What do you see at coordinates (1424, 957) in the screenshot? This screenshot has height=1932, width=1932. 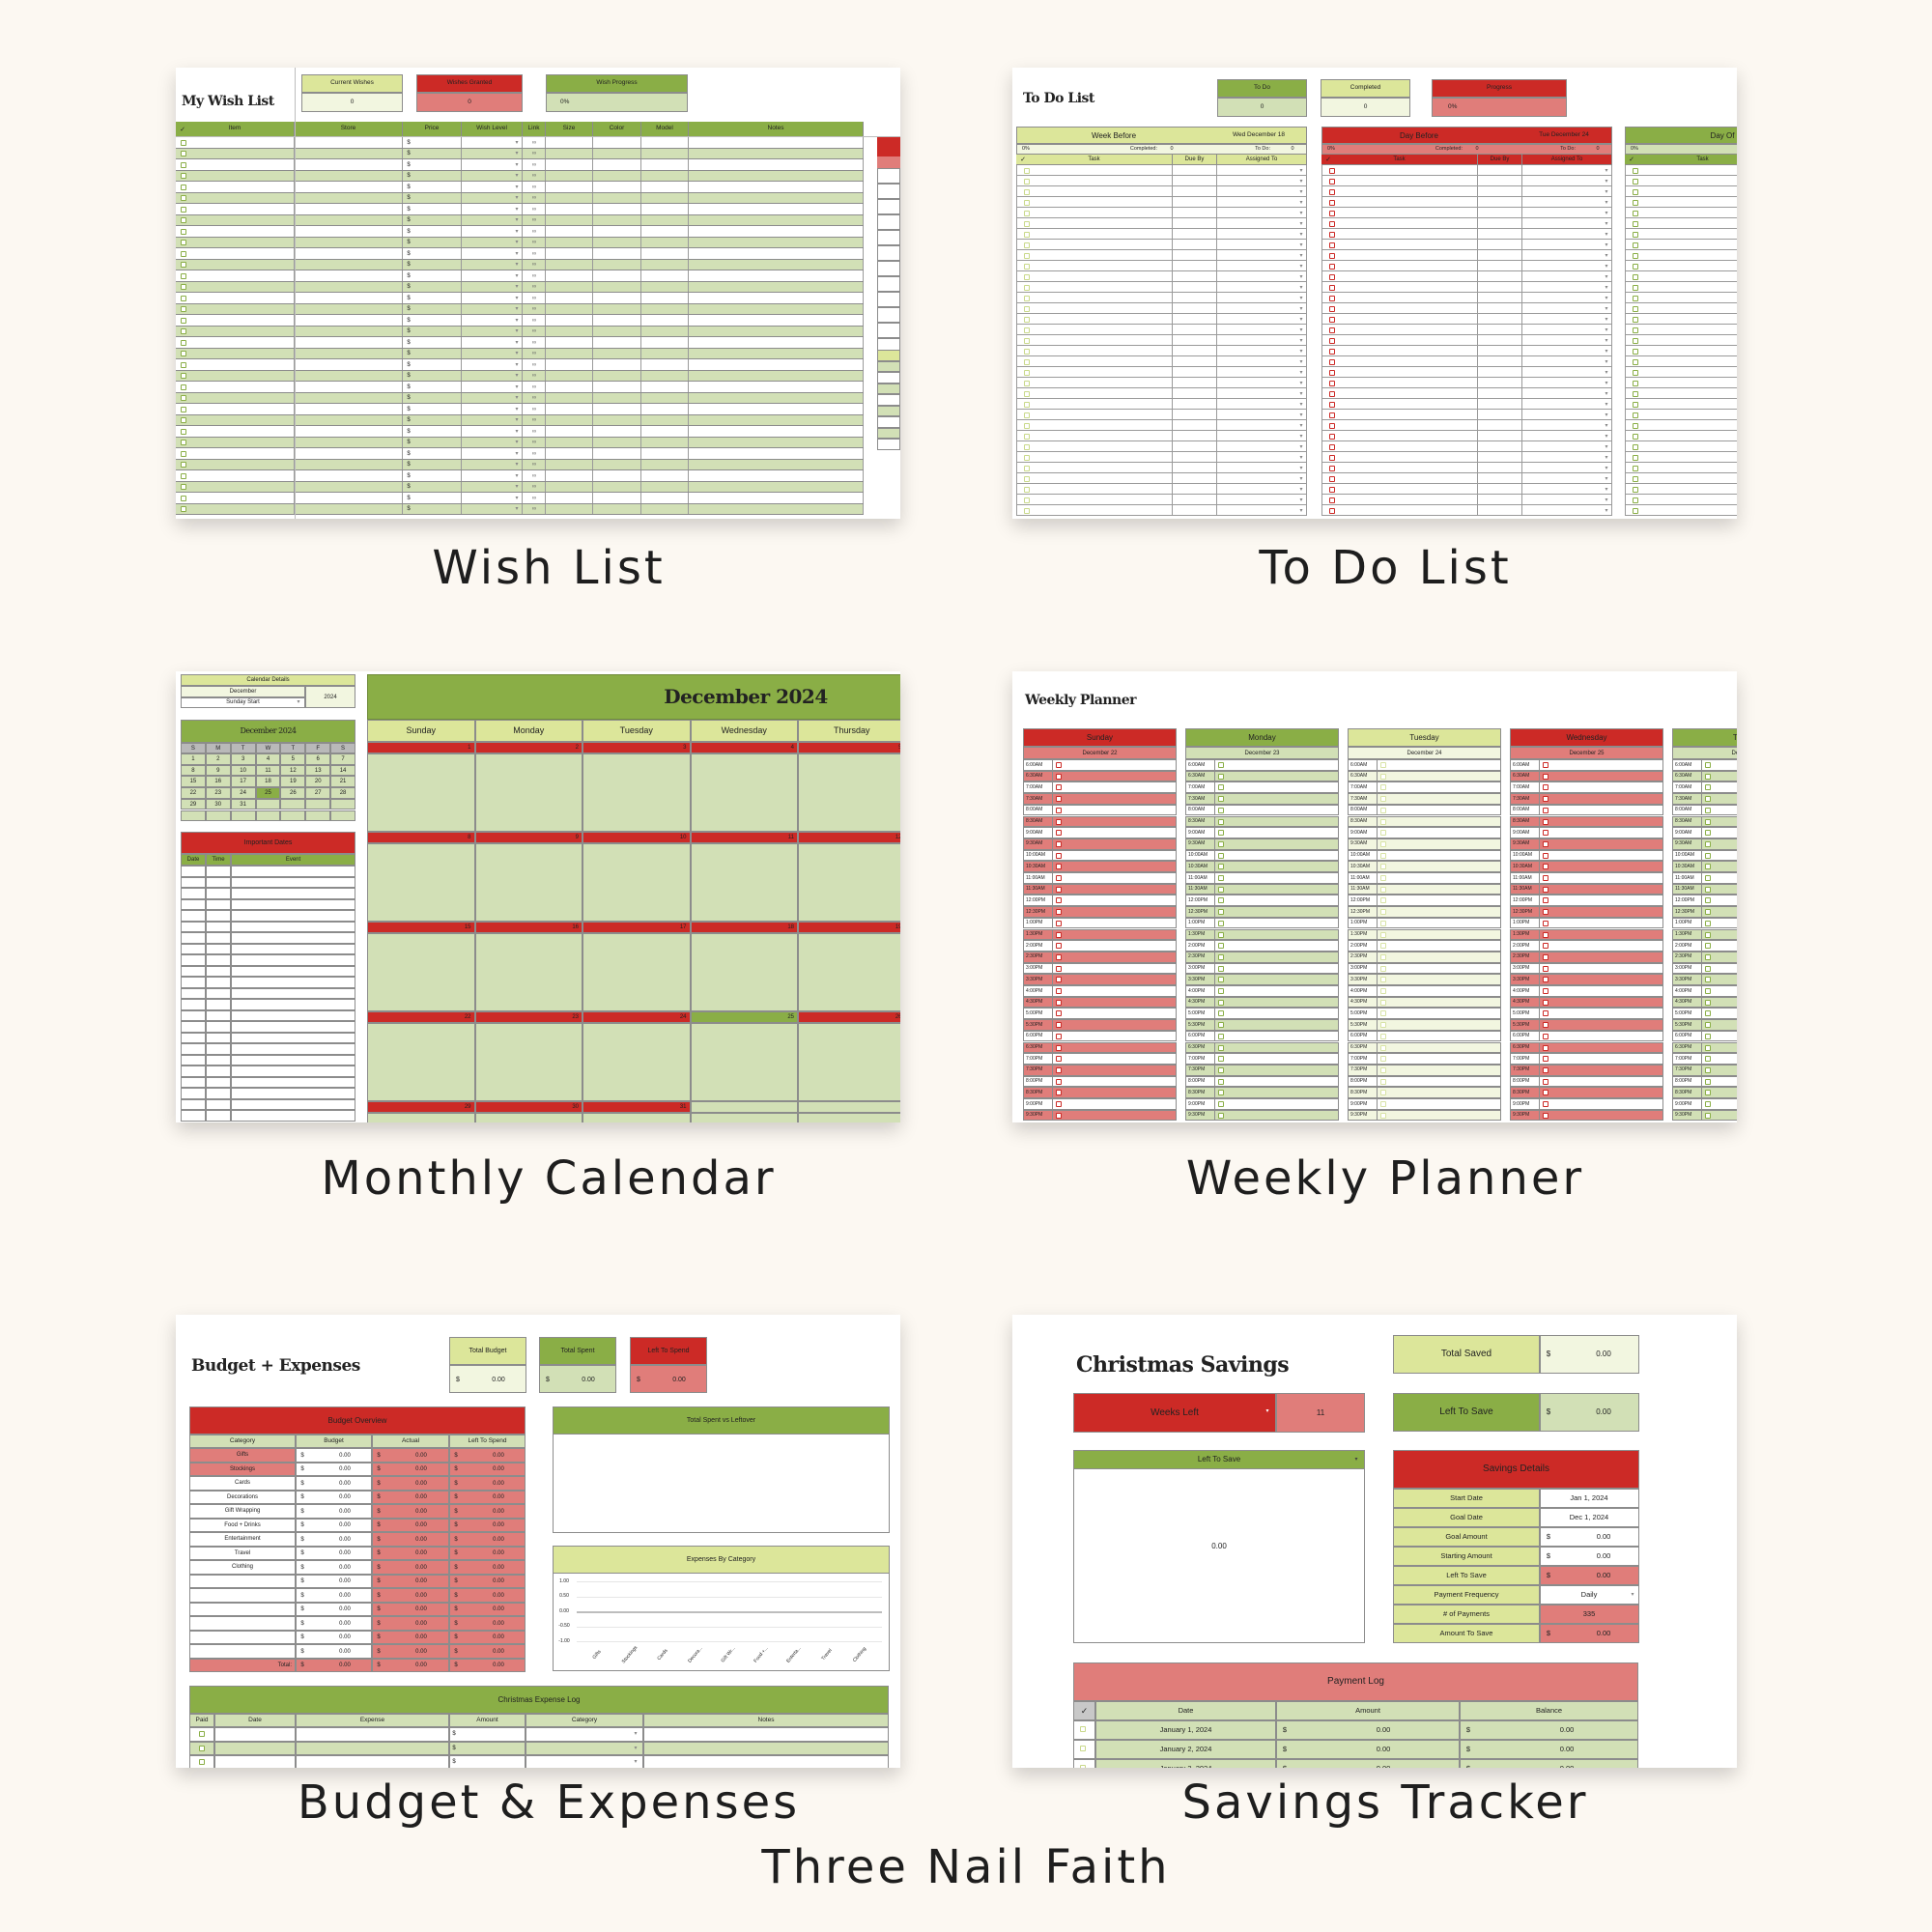 I see `time-slot-row: 2:30PM` at bounding box center [1424, 957].